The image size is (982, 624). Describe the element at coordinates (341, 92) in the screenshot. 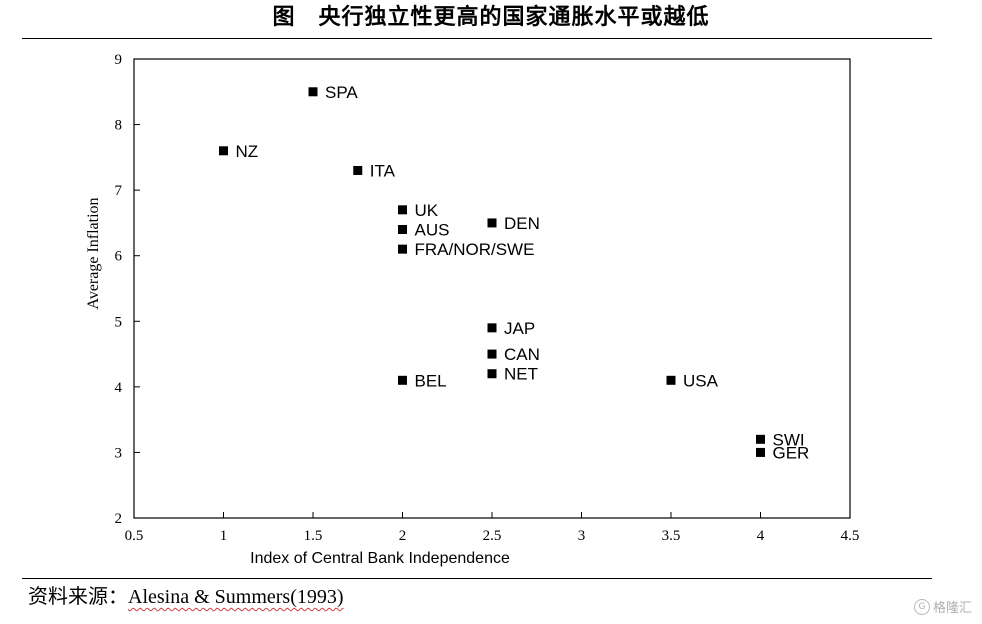

I see `data-point-label: SPA` at that location.